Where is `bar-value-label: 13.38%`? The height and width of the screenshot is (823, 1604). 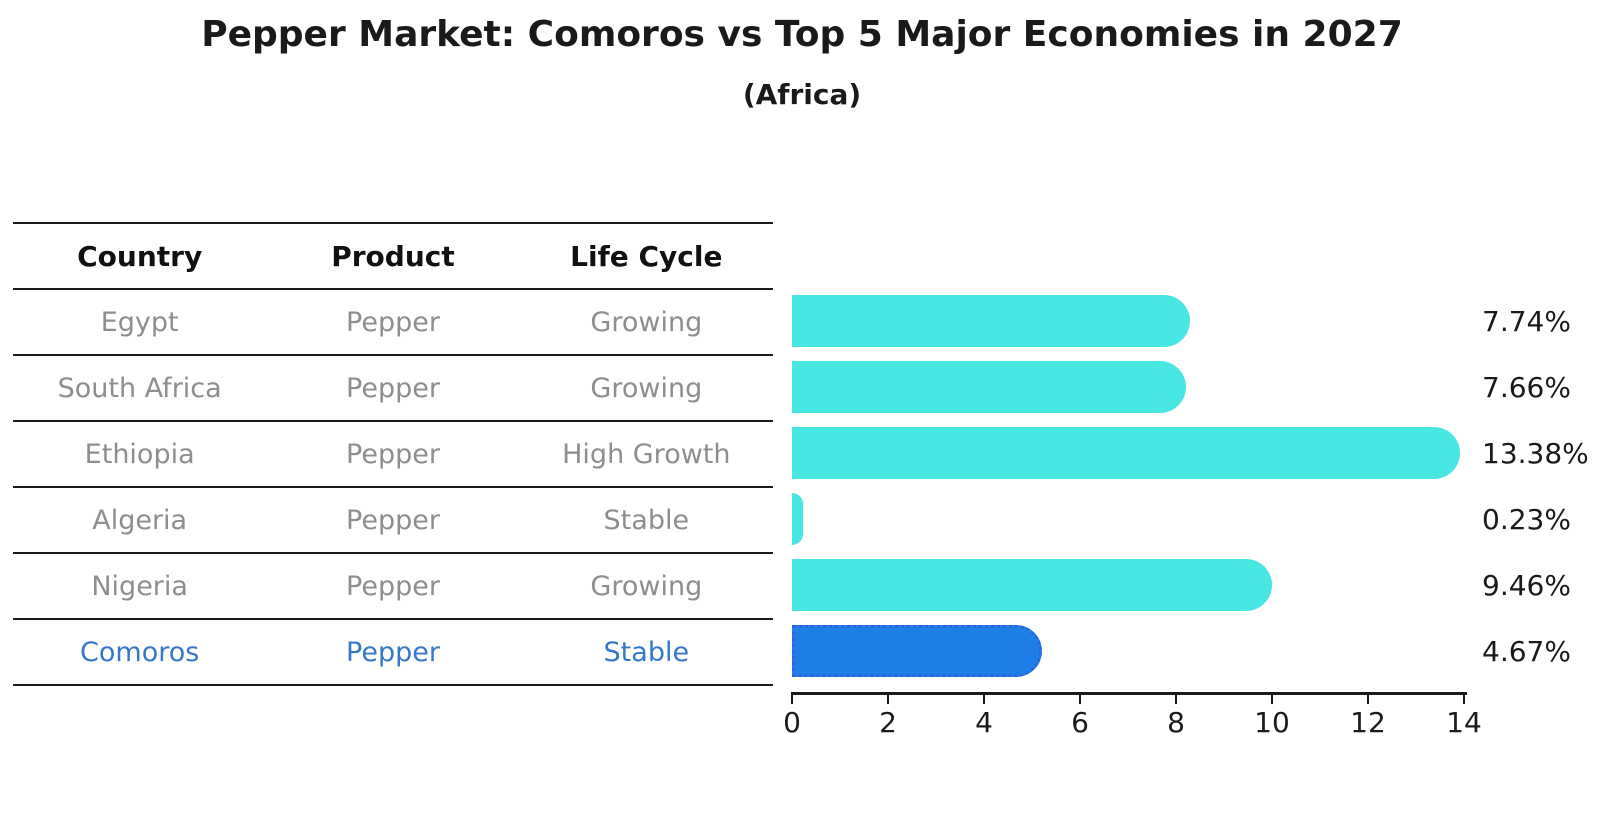 bar-value-label: 13.38% is located at coordinates (1535, 453).